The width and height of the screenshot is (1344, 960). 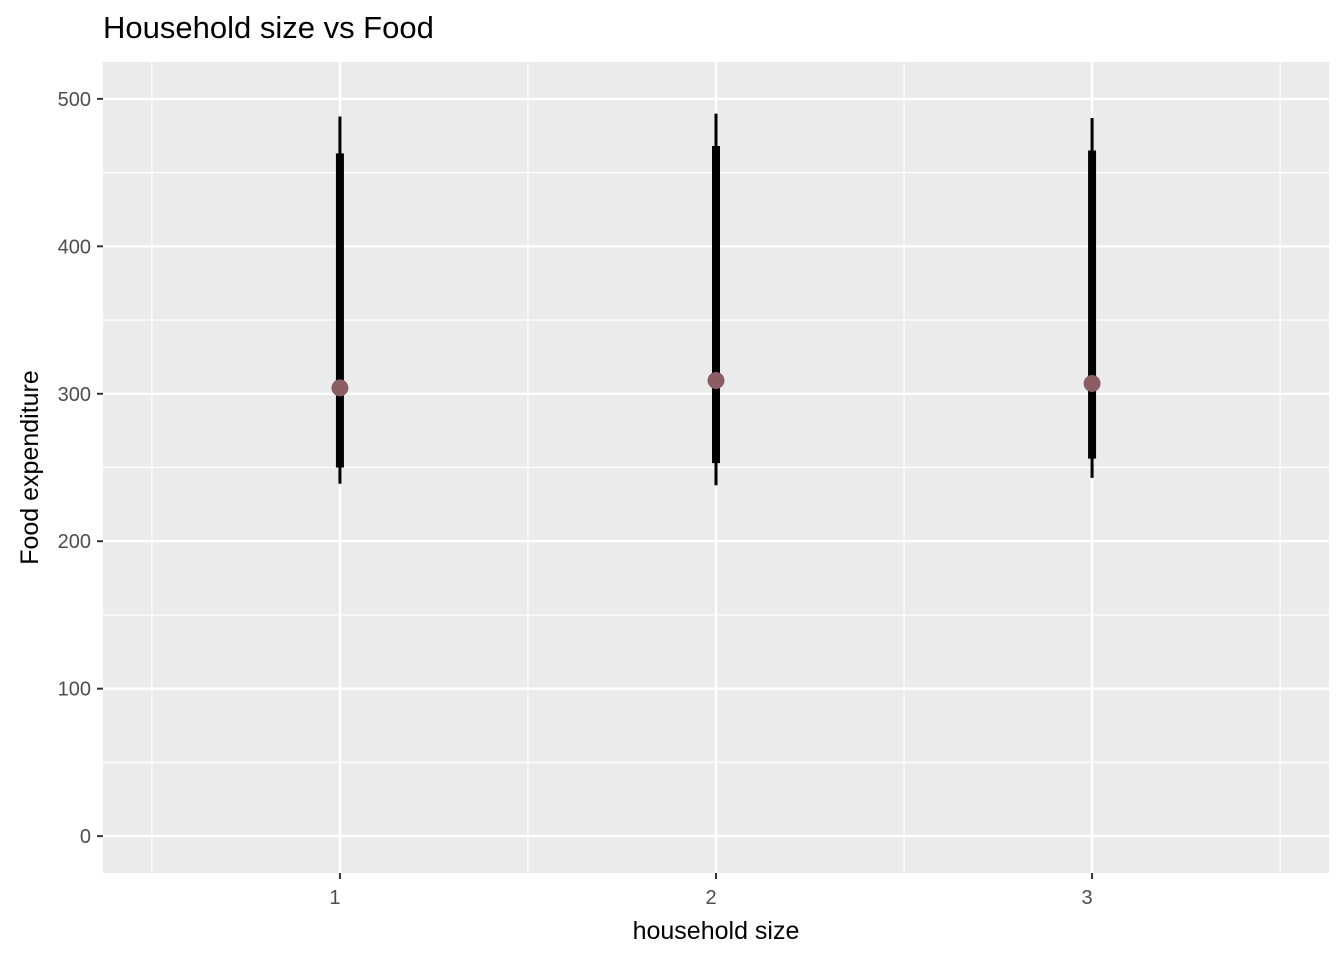 I want to click on x-tick-label: 2, so click(x=710, y=898).